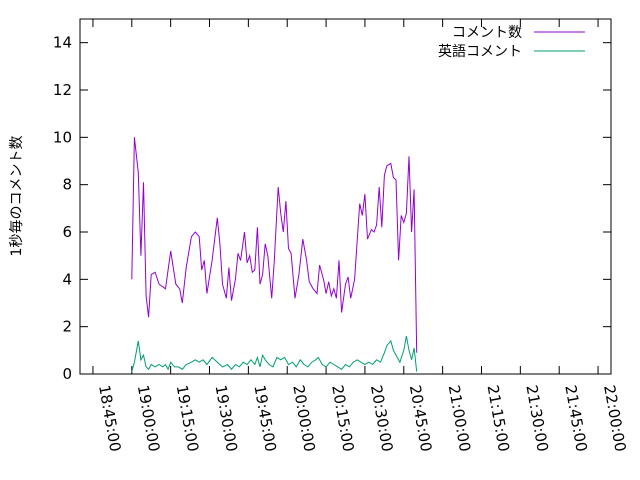  Describe the element at coordinates (420, 418) in the screenshot. I see `x-tick-label: 20:45:00` at that location.